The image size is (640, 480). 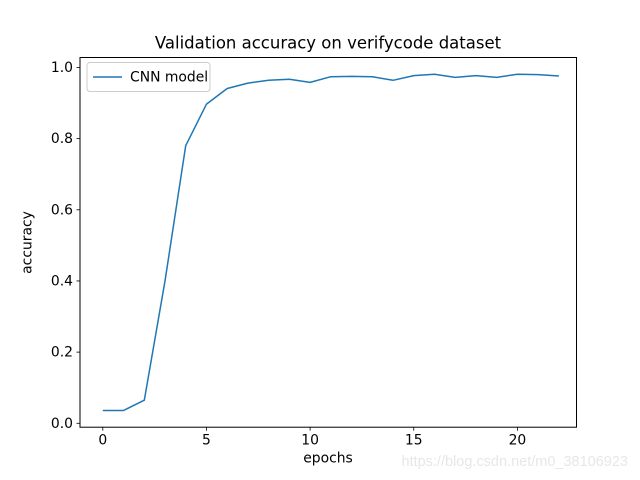 I want to click on x-tick-label: 10, so click(x=310, y=441).